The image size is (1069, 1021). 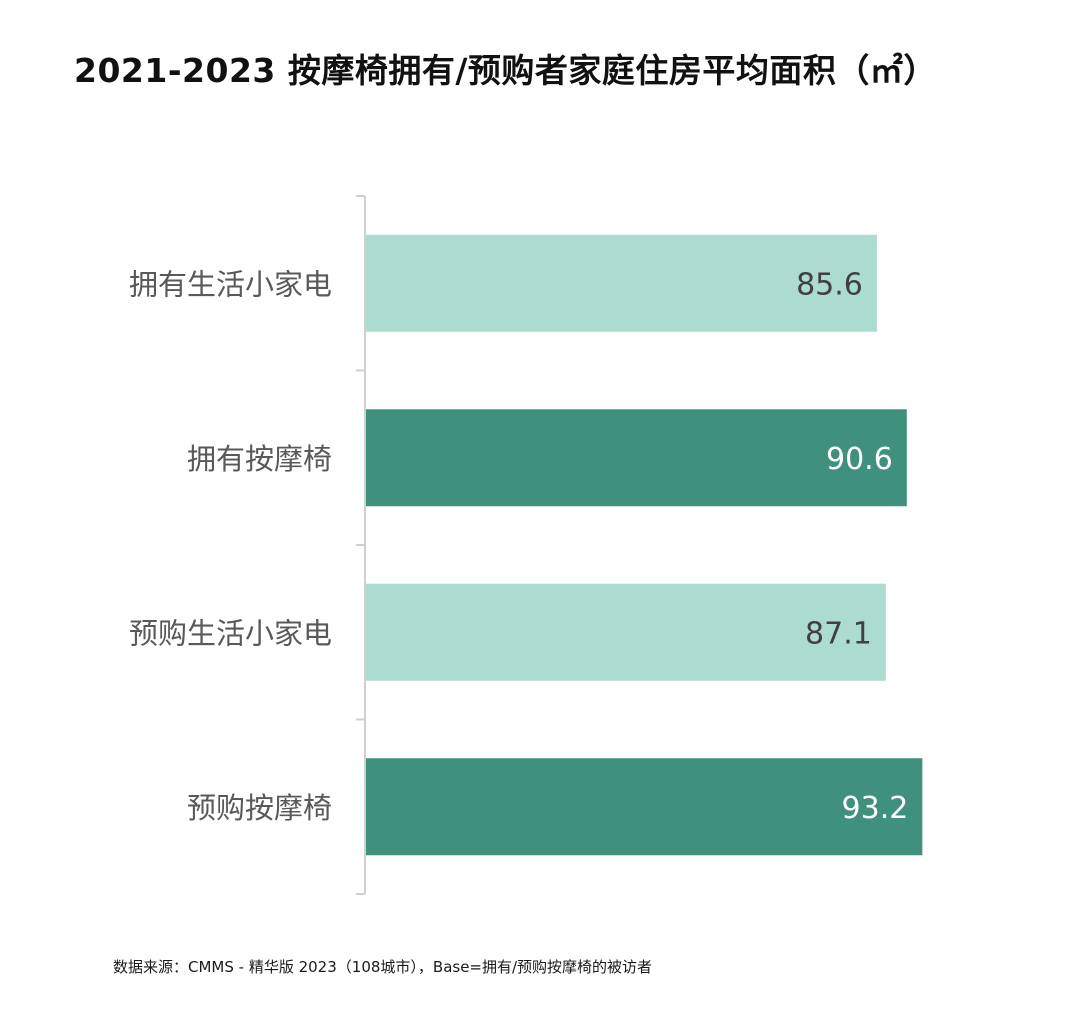 What do you see at coordinates (505, 70) in the screenshot?
I see `chart-title: 2021-2023 按摩椅拥有/预购者家庭住房平均面积（㎡）` at bounding box center [505, 70].